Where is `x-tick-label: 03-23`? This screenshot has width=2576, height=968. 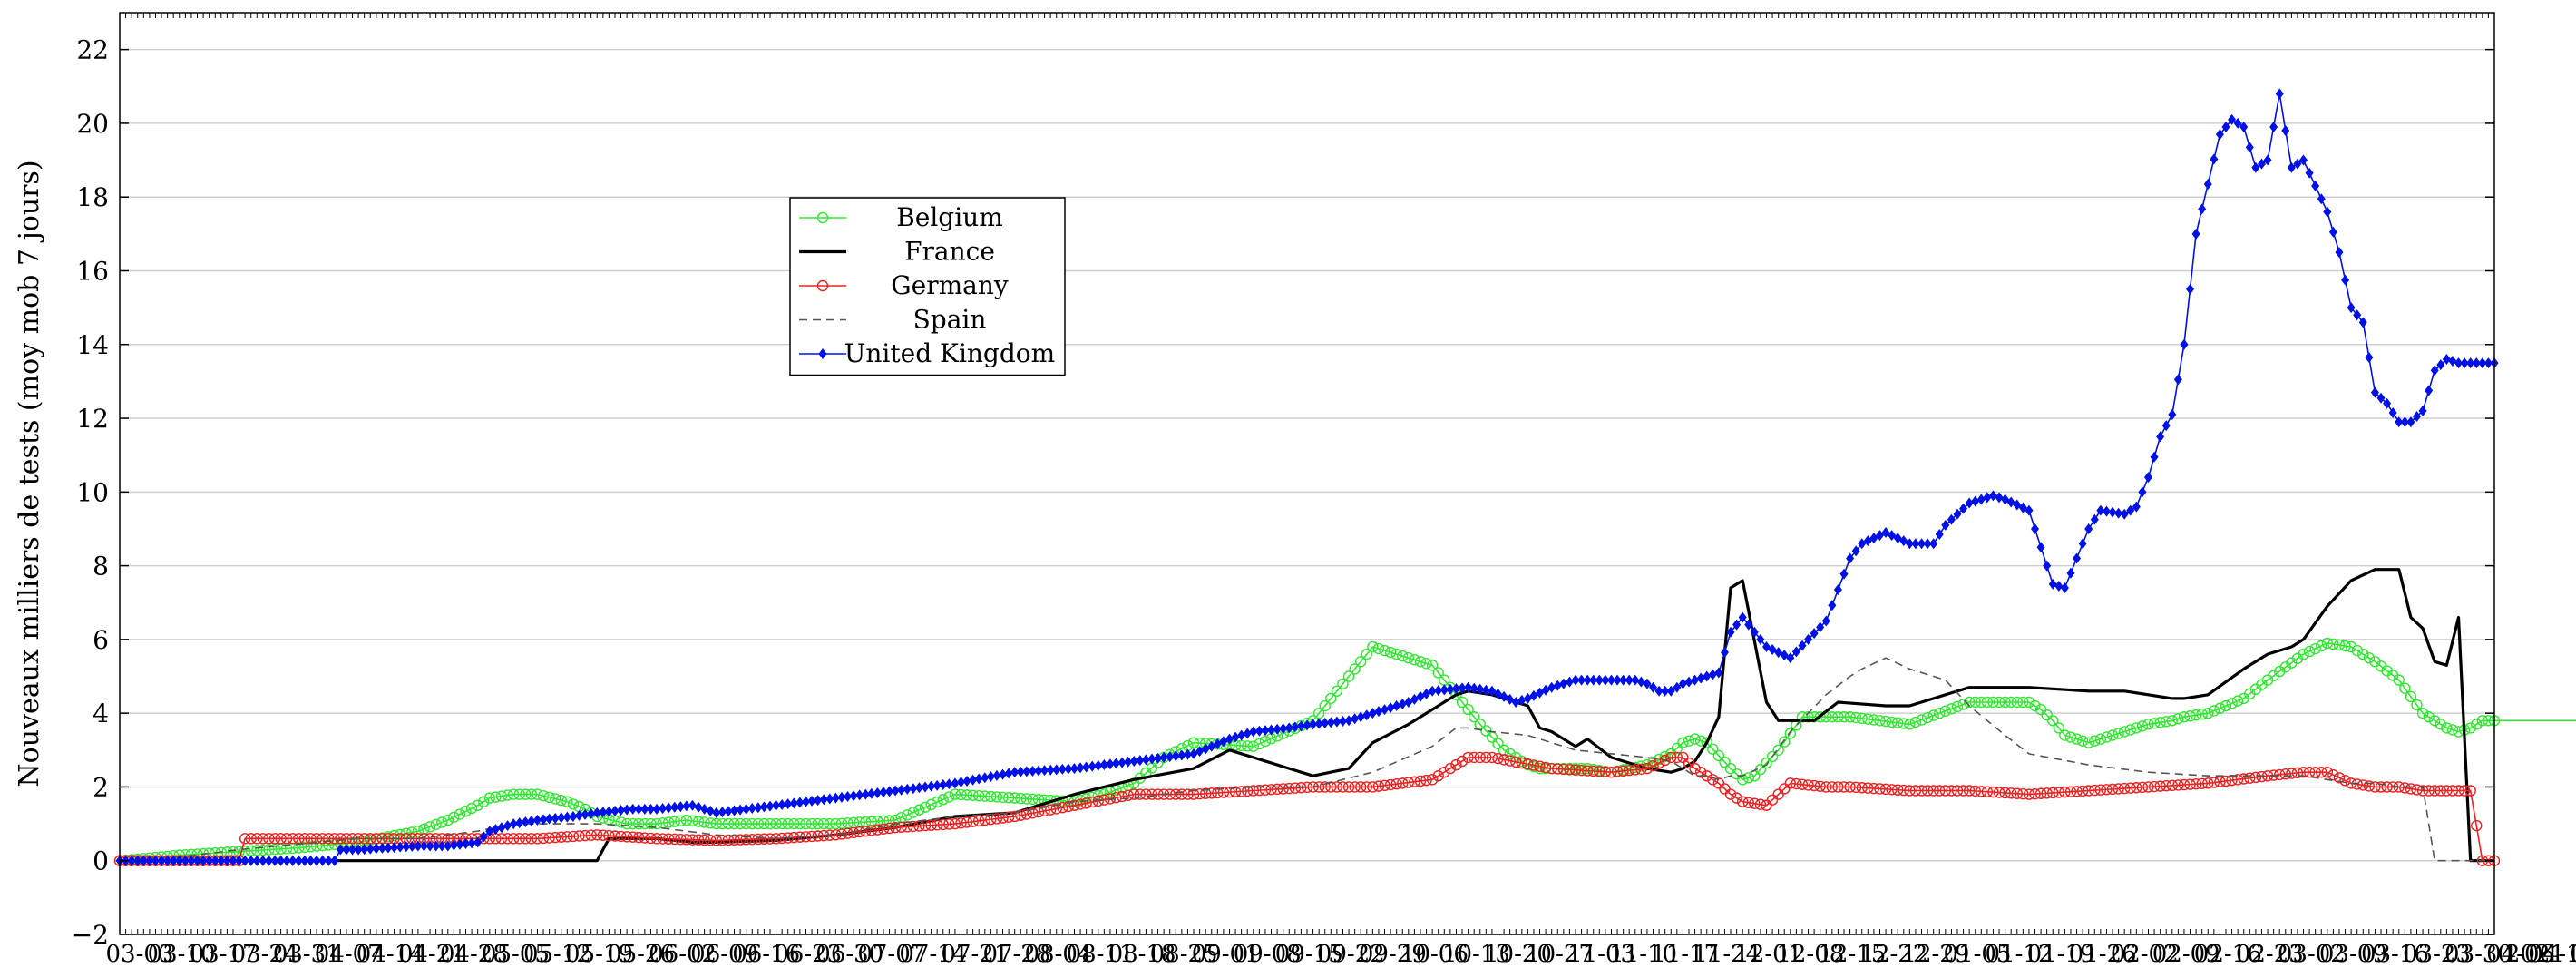
x-tick-label: 03-23 is located at coordinates (2437, 954).